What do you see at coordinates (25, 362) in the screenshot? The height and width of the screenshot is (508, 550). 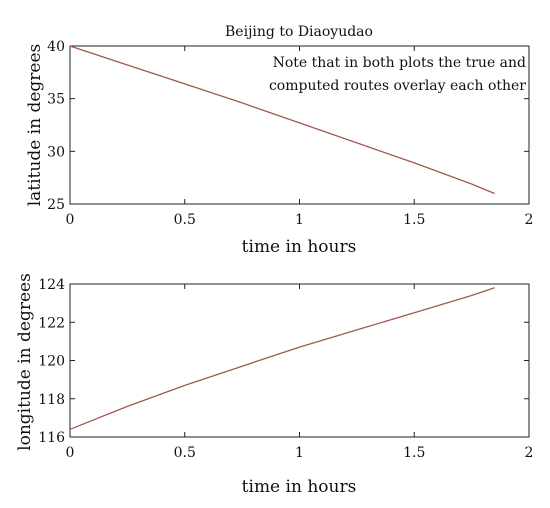 I see `y-axis-label-longitude: longitude in degrees` at bounding box center [25, 362].